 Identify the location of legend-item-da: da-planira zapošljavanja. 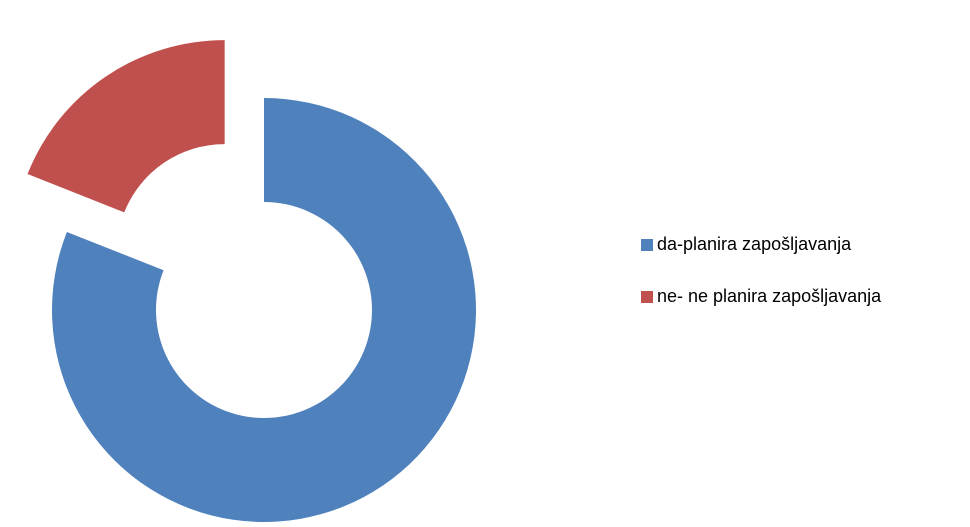
(805, 244).